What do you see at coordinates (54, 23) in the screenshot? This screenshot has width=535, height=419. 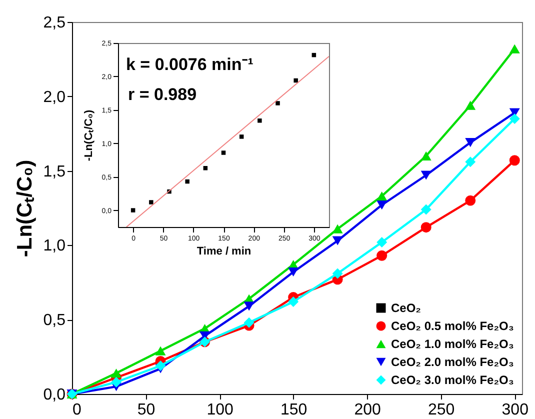 I see `y-tick-label: 2,5` at bounding box center [54, 23].